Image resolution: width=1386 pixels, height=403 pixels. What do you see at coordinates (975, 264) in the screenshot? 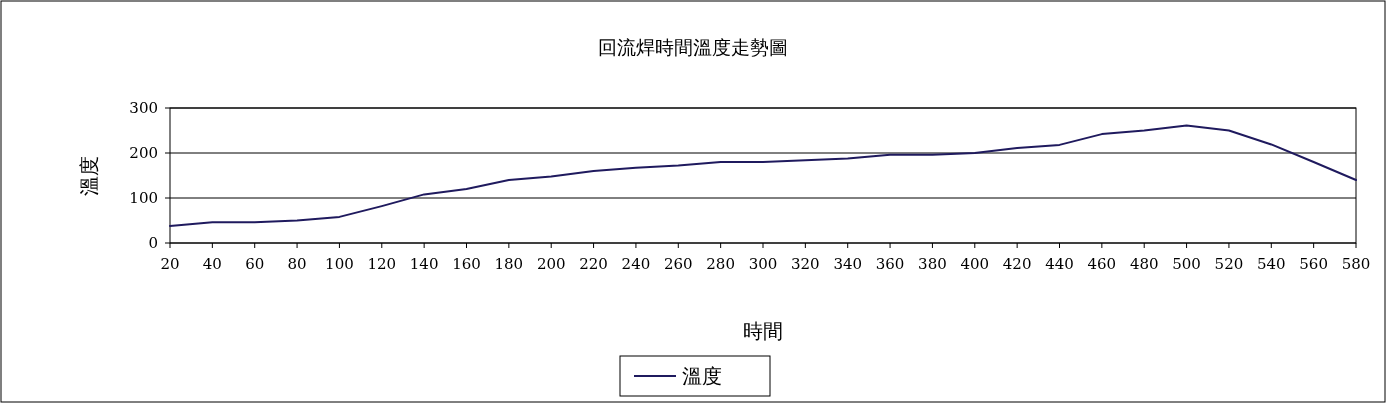
I see `x-tick-label: 400` at bounding box center [975, 264].